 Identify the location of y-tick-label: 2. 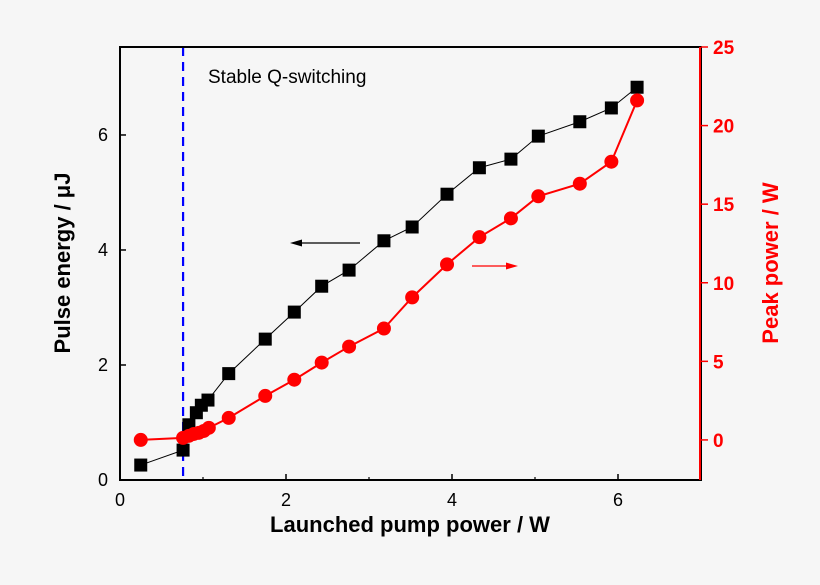
(103, 365).